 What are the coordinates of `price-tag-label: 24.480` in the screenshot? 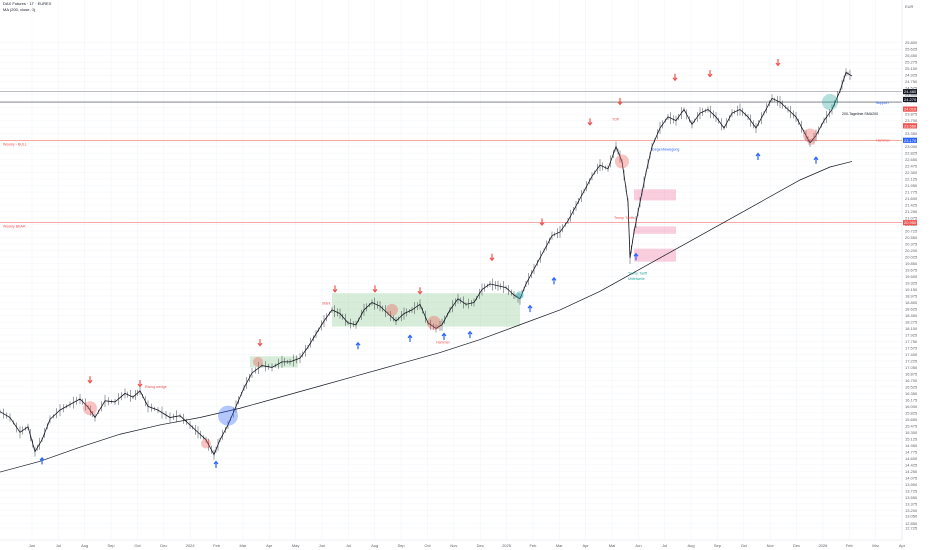 It's located at (910, 91).